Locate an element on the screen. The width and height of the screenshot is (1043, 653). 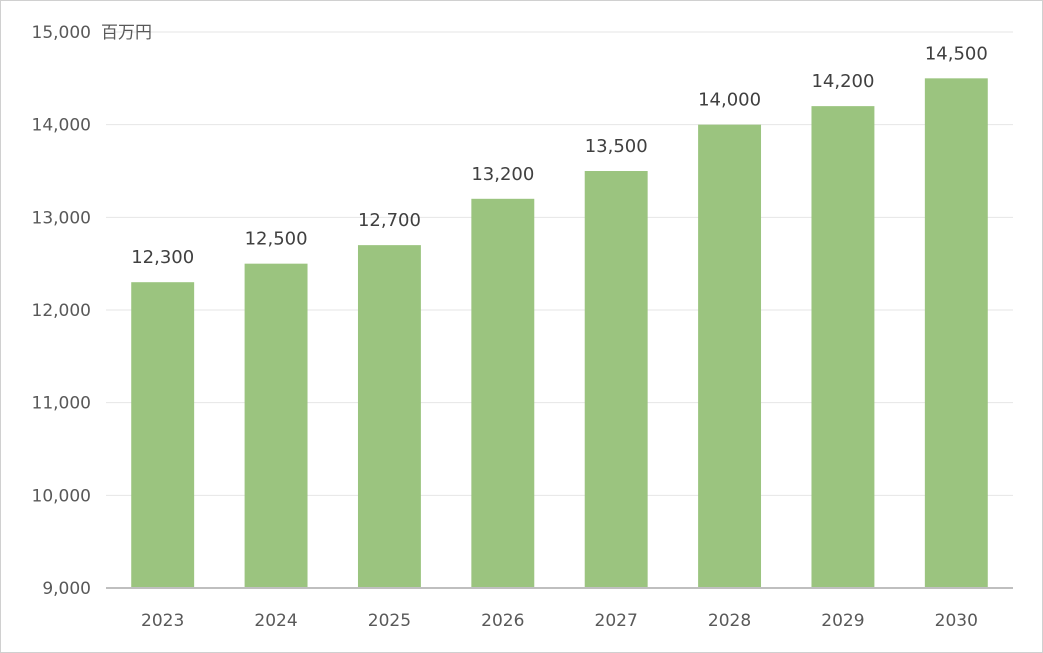
data-label: 14,500 is located at coordinates (956, 53).